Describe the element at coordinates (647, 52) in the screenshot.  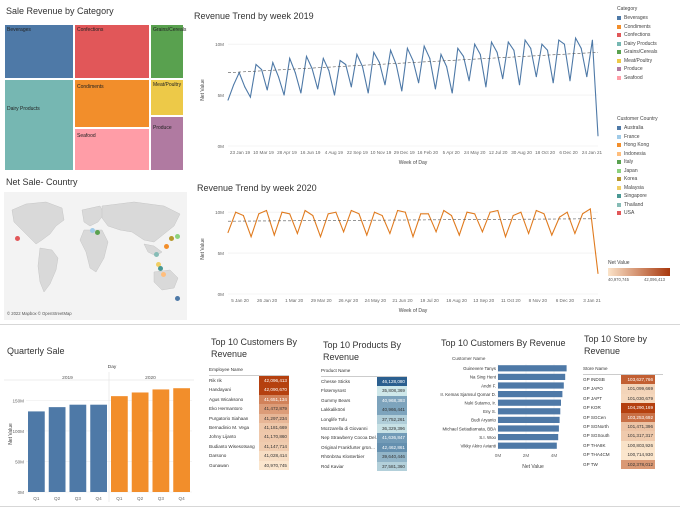
I see `legend-item-grains-cereals: Grains/Cereals` at that location.